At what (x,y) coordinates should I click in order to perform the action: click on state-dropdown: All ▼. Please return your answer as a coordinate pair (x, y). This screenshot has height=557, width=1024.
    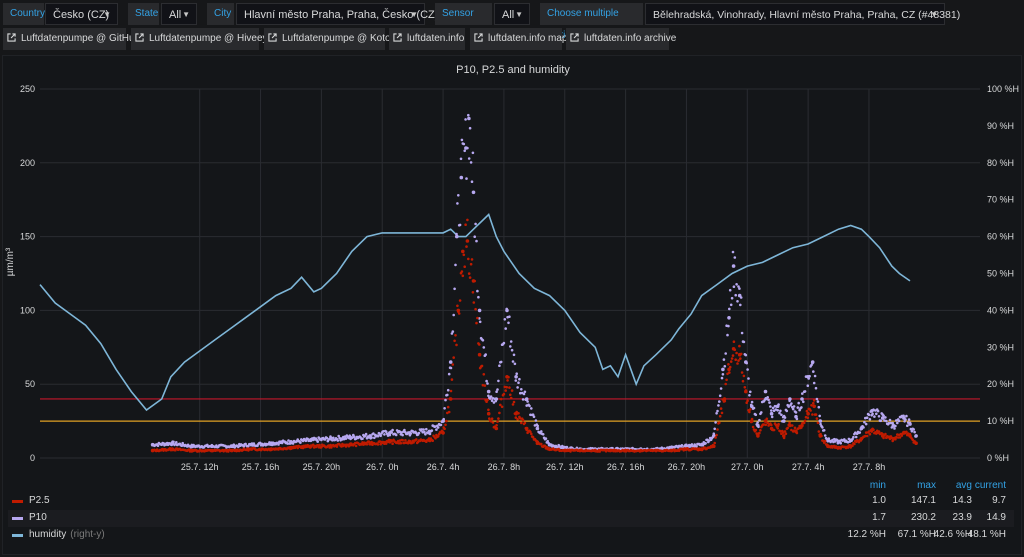
    Looking at the image, I should click on (179, 14).